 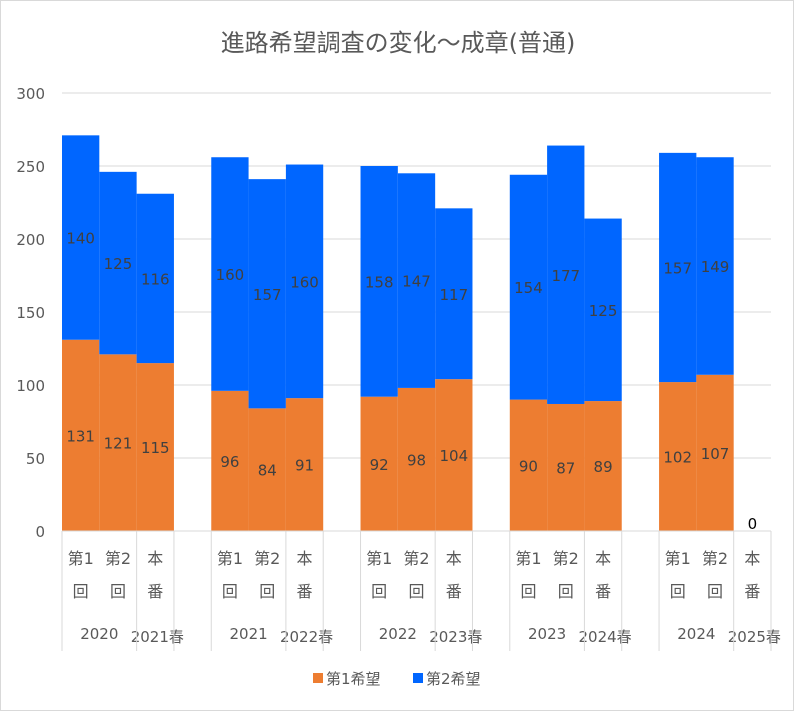 I want to click on y-tick-label: 250, so click(x=30, y=167).